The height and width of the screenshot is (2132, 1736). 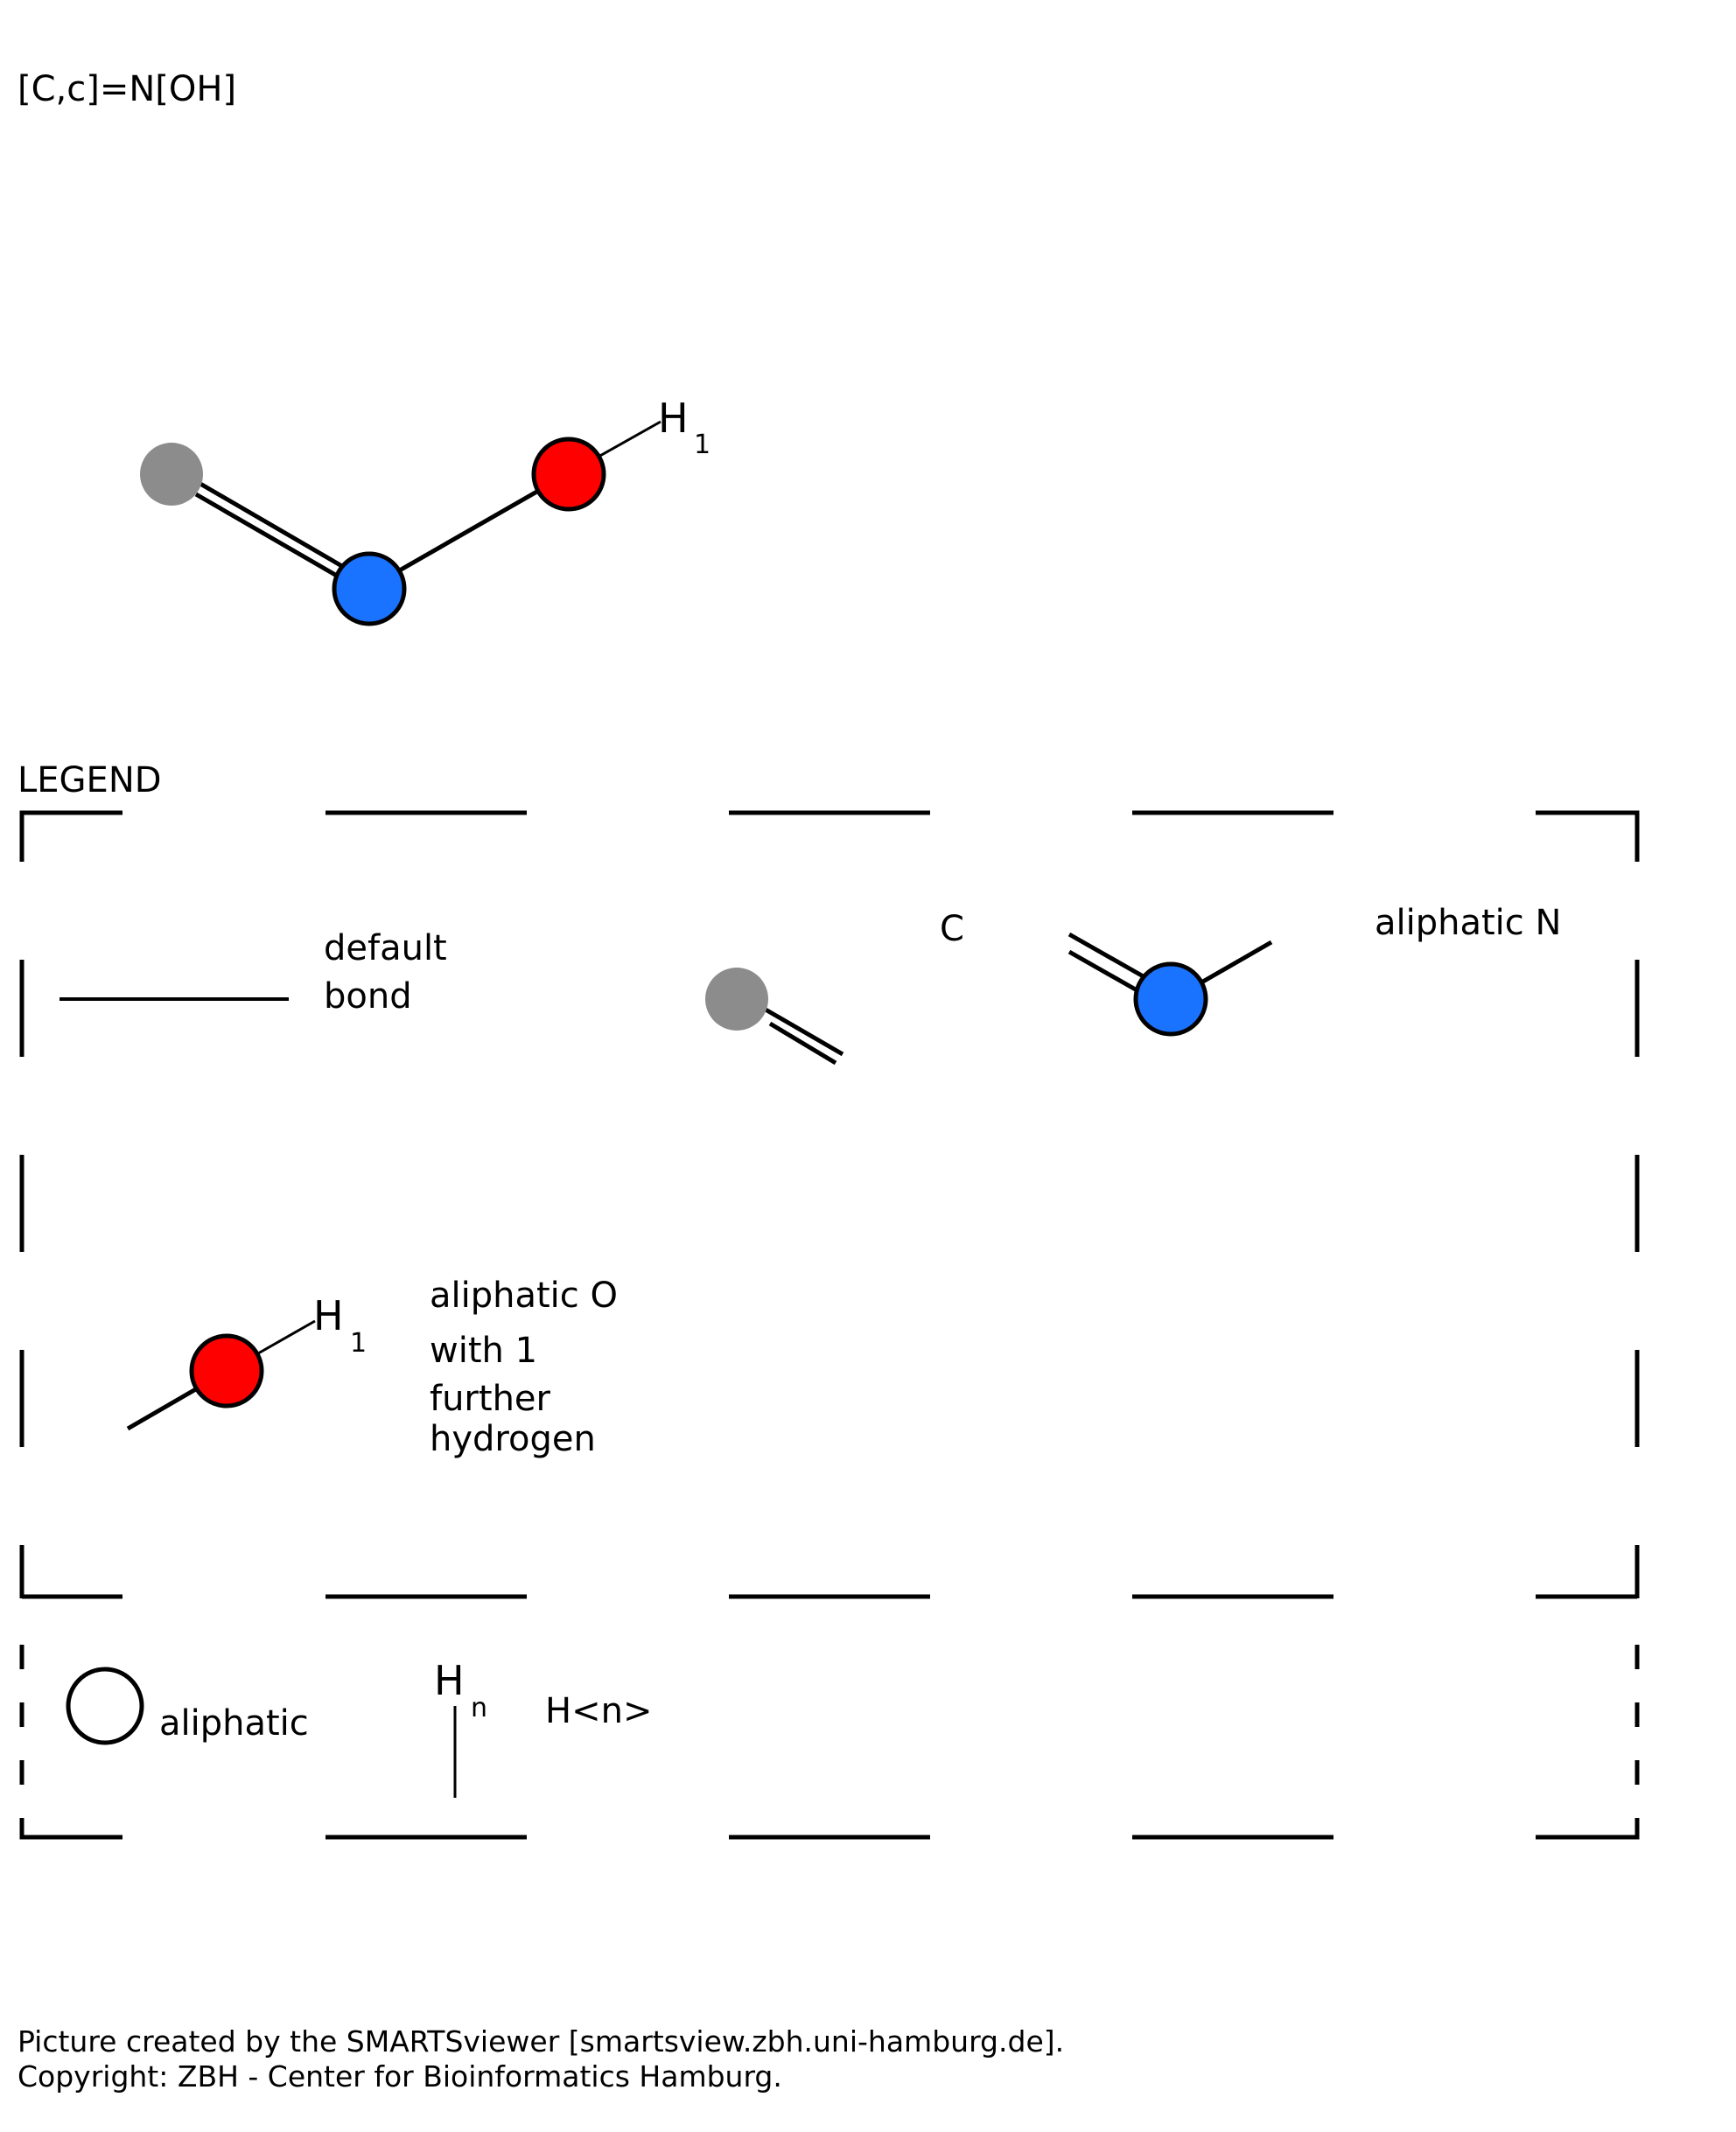 I want to click on hydrogen-symbol: H, so click(x=673, y=418).